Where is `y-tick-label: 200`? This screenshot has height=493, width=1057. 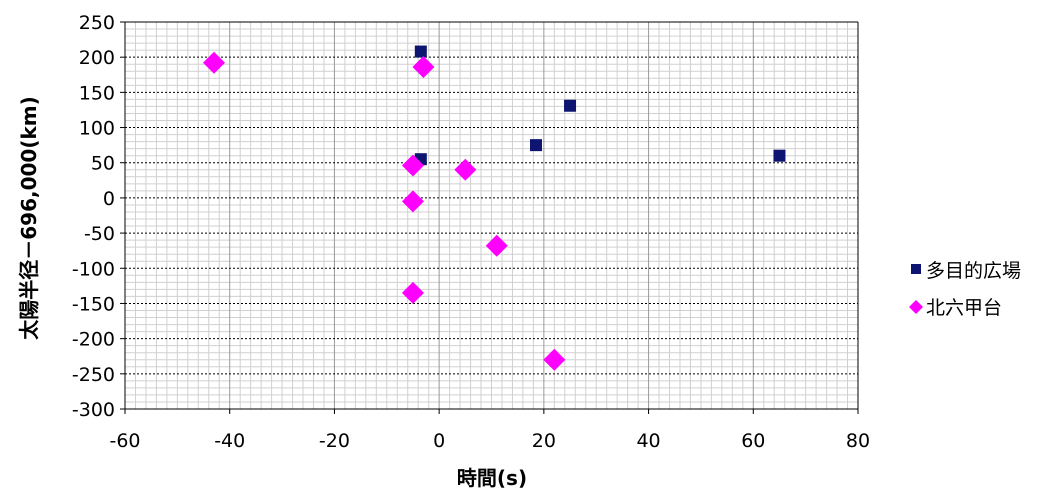
y-tick-label: 200 is located at coordinates (97, 58).